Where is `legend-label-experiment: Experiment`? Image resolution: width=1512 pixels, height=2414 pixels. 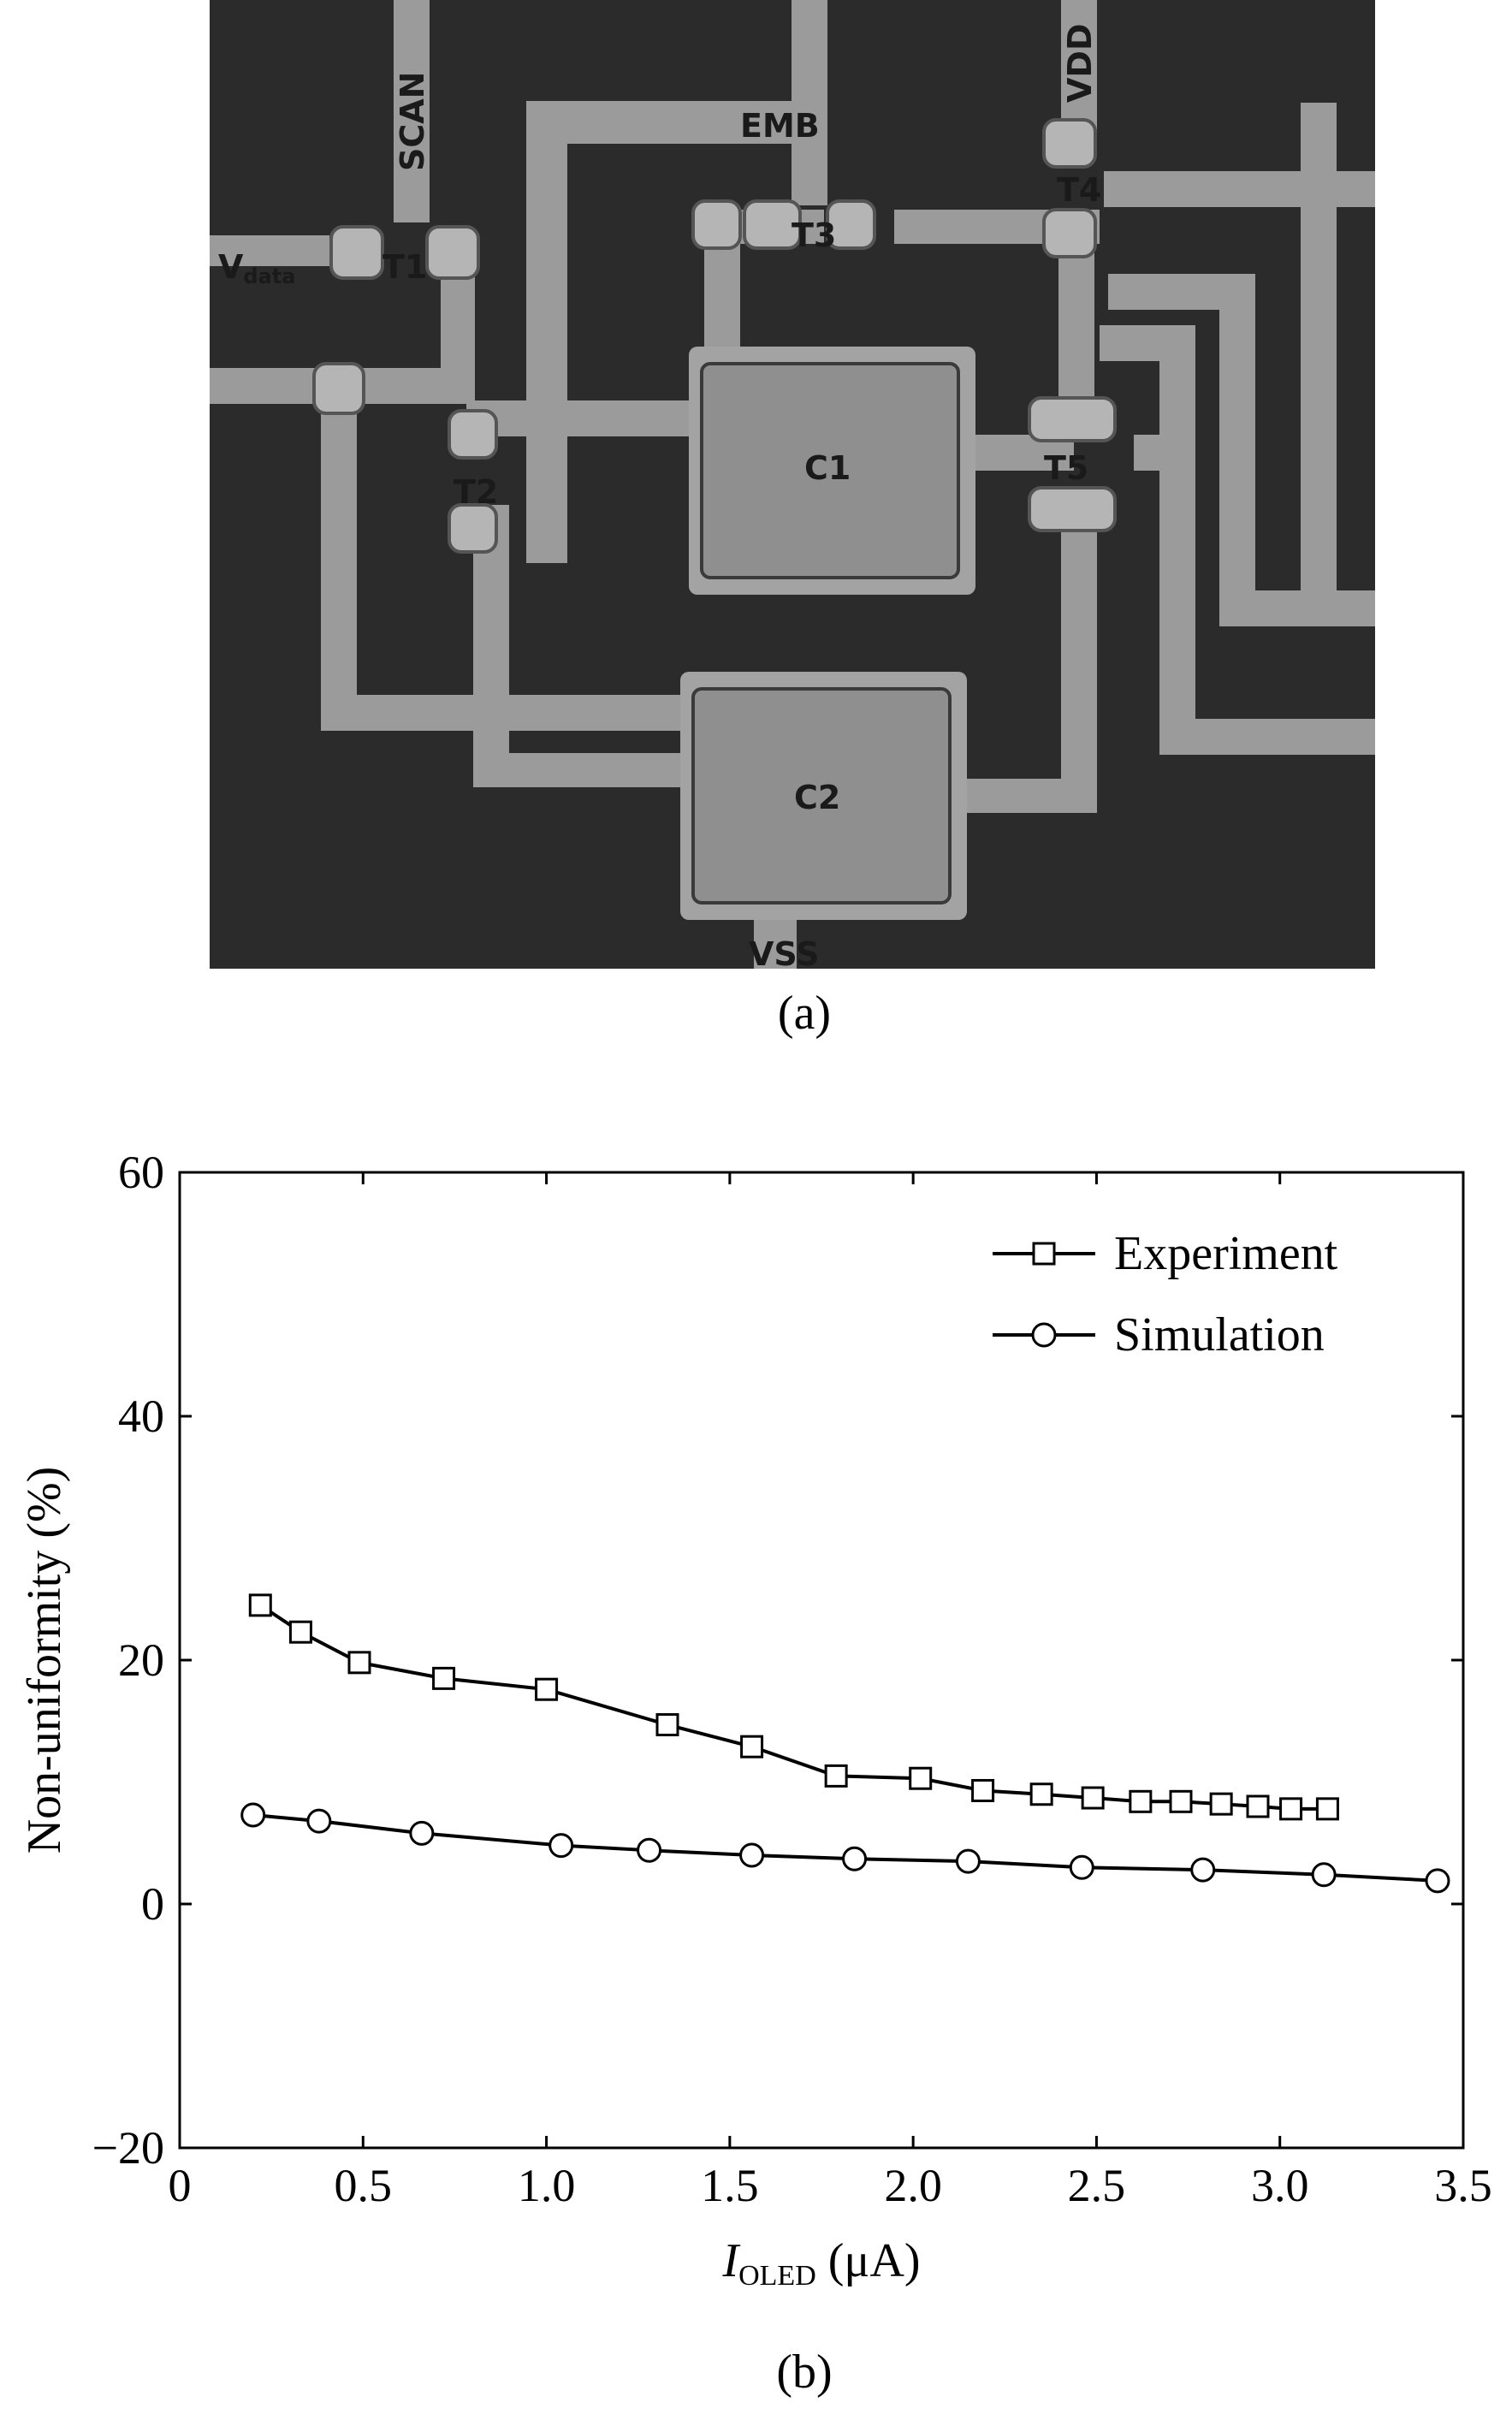 legend-label-experiment: Experiment is located at coordinates (1226, 1253).